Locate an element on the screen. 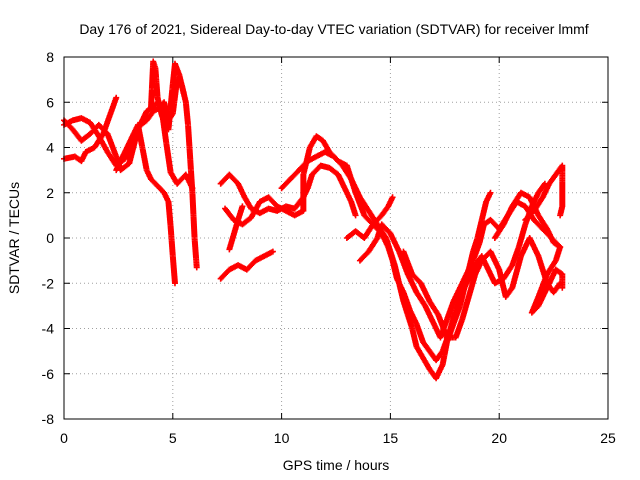 The image size is (640, 480). series-track-e is located at coordinates (167, 95).